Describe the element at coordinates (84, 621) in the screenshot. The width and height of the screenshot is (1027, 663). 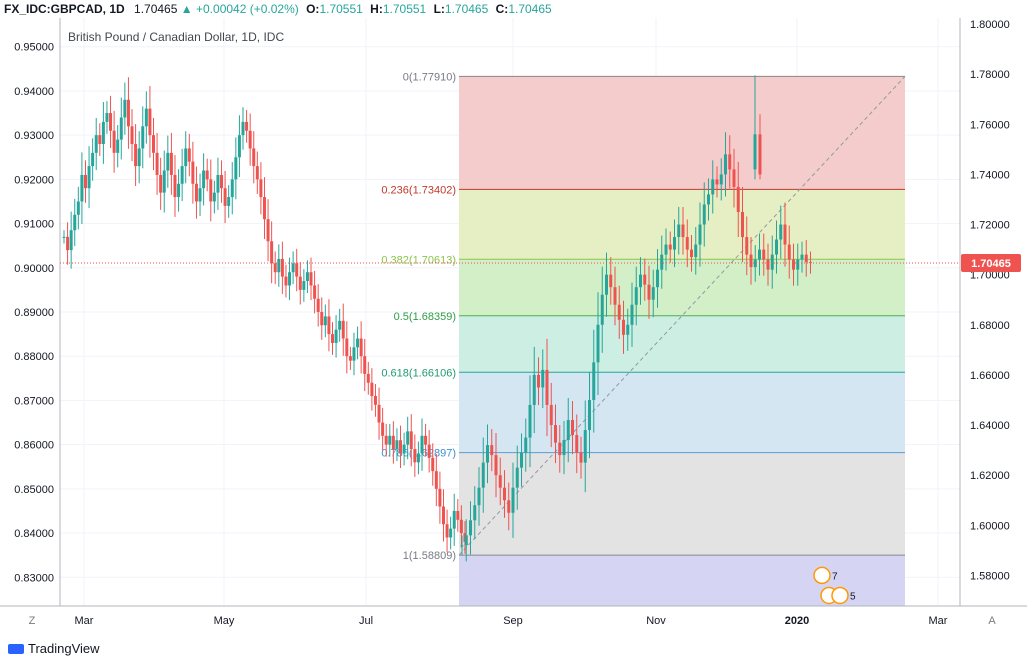
I see `x-tick-label: Mar` at that location.